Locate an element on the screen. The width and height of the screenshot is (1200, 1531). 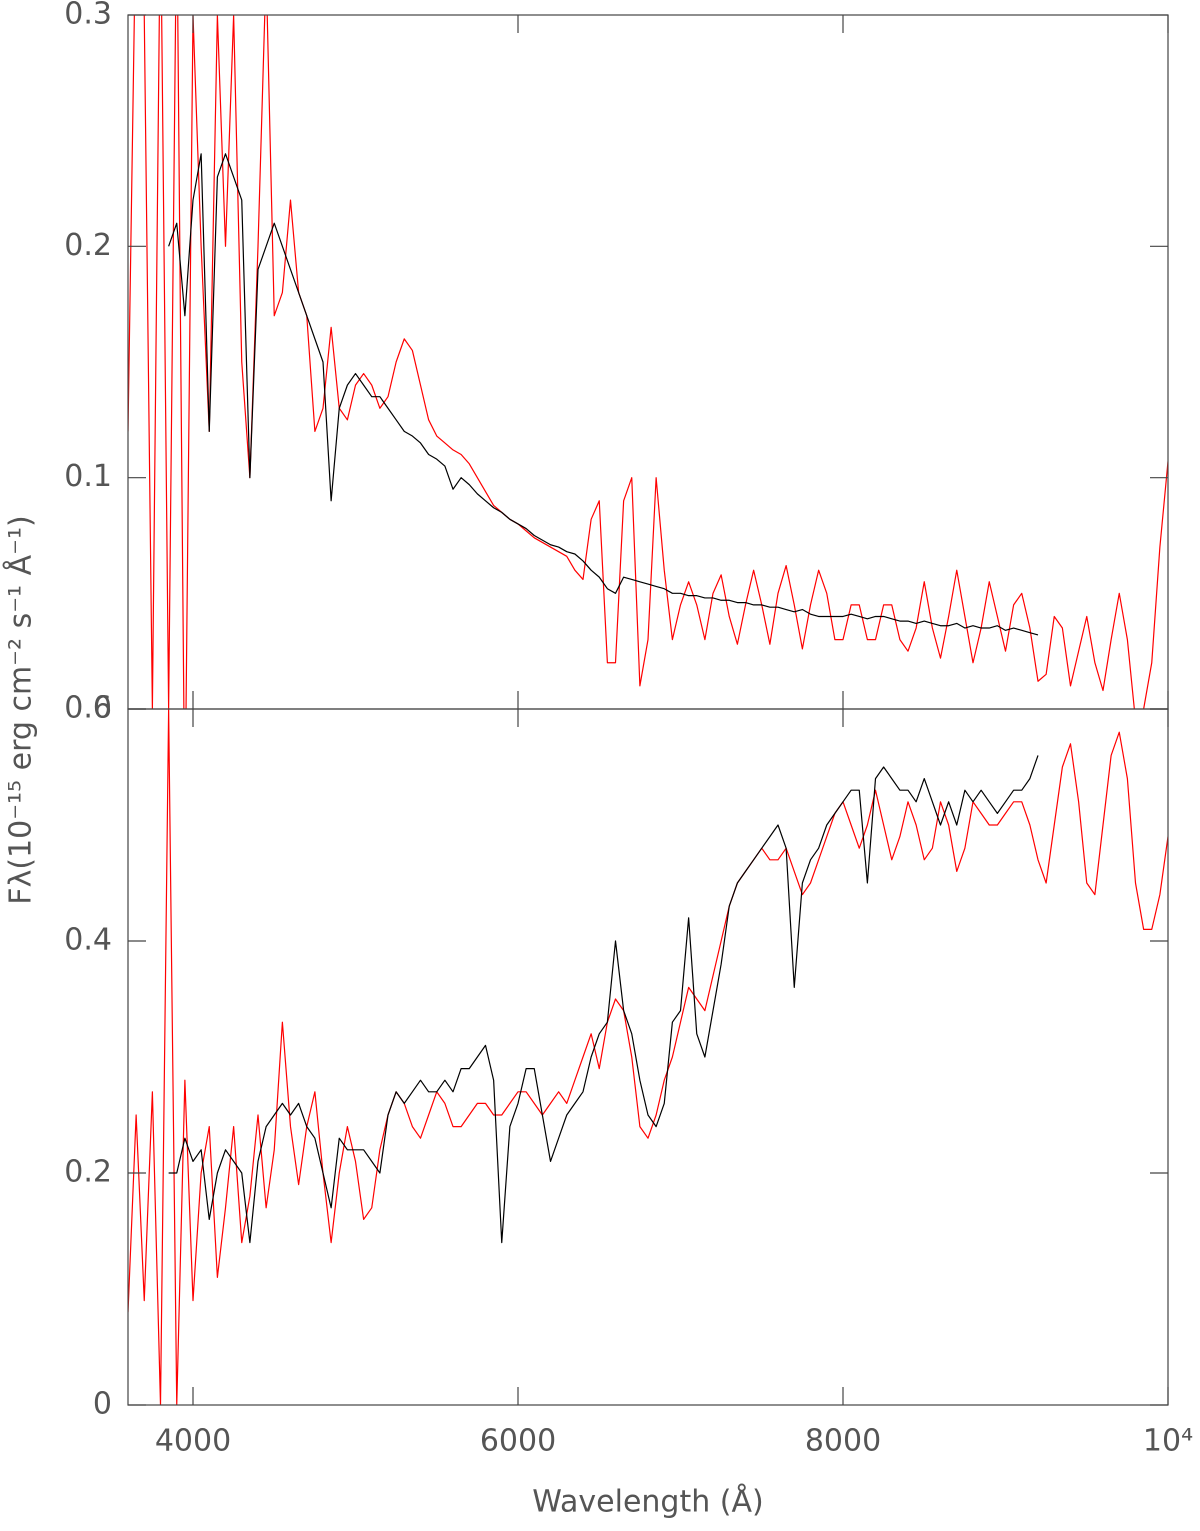
x-tick-label: 8000 is located at coordinates (843, 1441).